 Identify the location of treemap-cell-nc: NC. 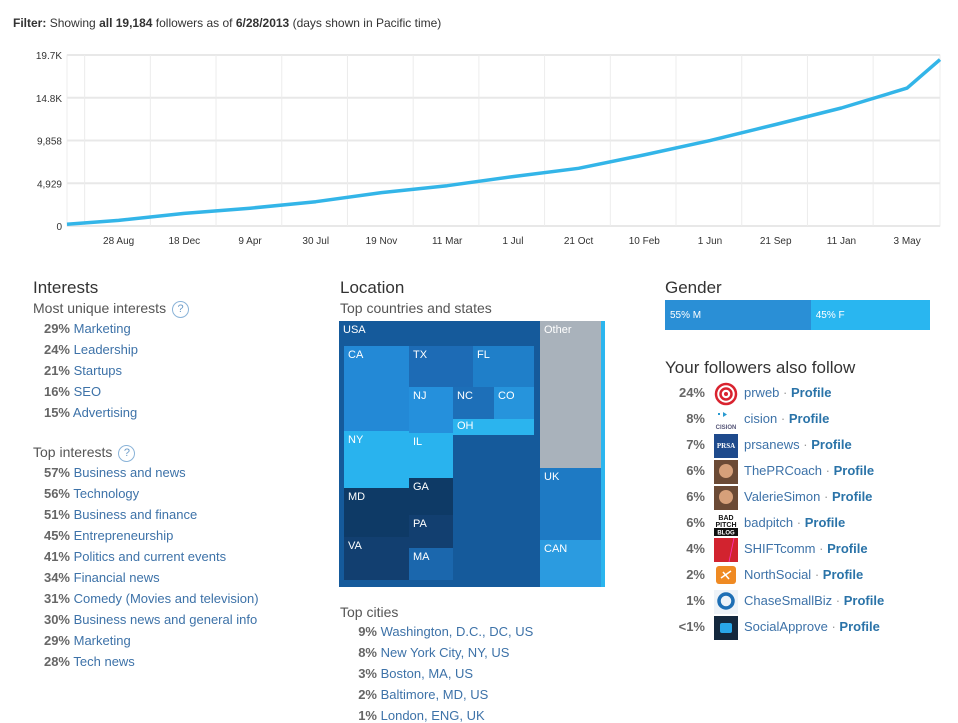
(473, 403).